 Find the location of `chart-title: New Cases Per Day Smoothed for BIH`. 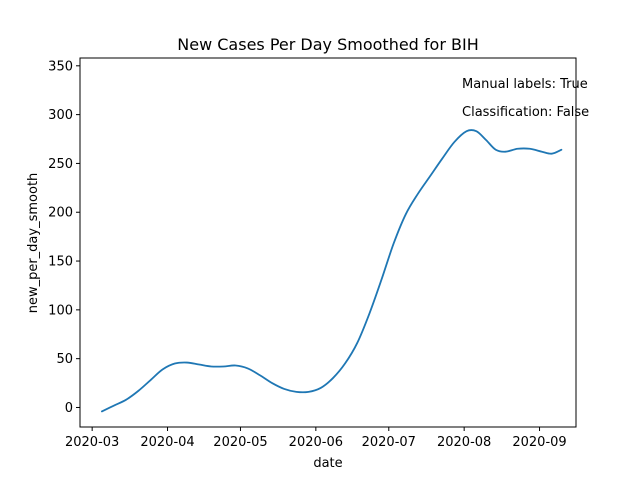

chart-title: New Cases Per Day Smoothed for BIH is located at coordinates (327, 44).